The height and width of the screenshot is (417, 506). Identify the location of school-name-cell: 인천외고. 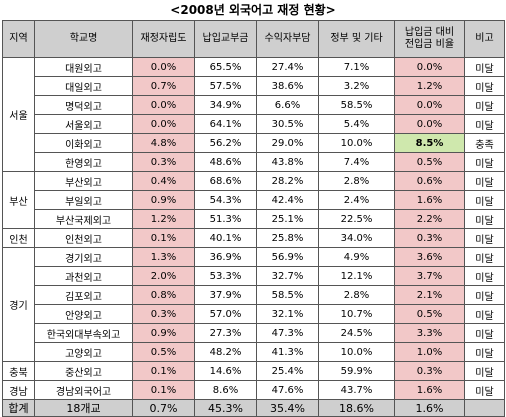
(83, 238).